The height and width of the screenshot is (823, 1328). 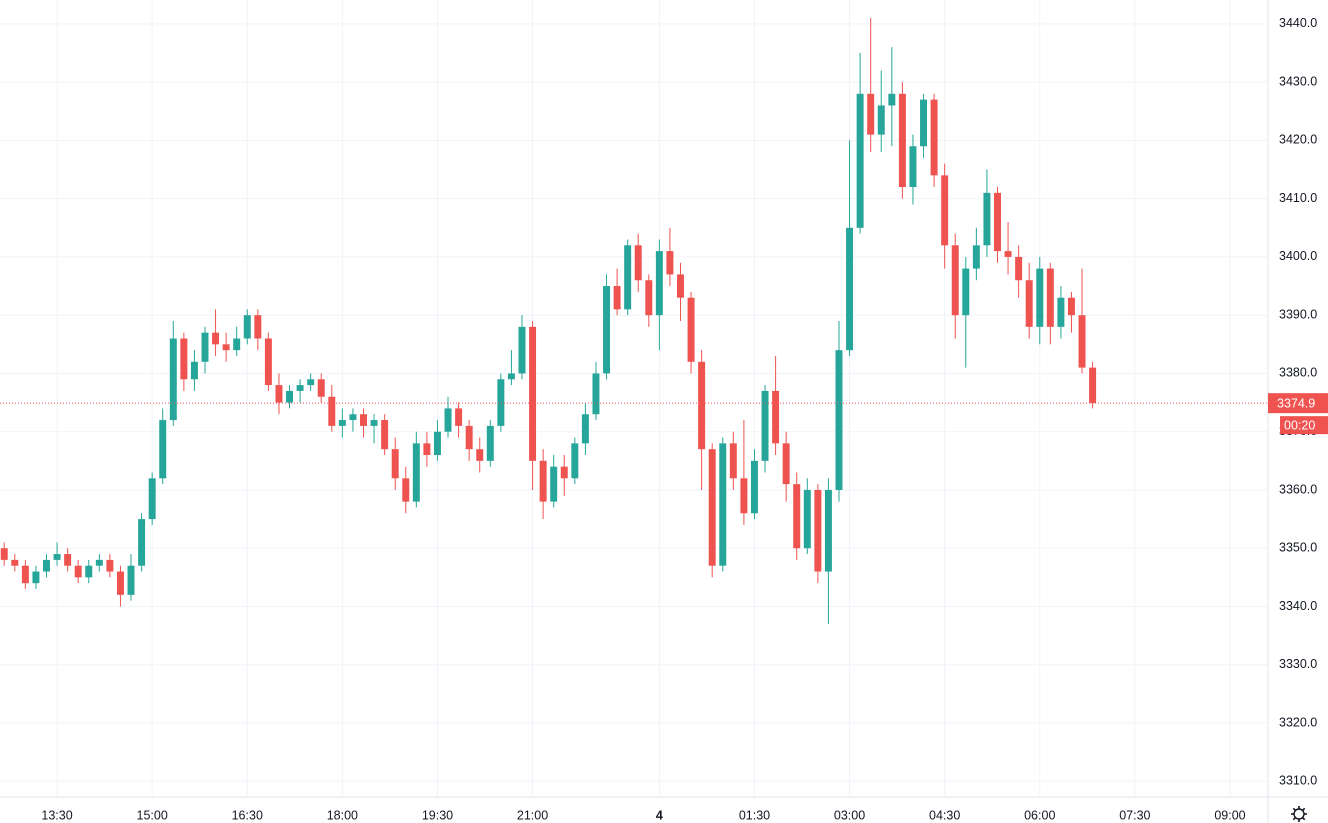 What do you see at coordinates (1134, 815) in the screenshot?
I see `x-tick-label: 07:30` at bounding box center [1134, 815].